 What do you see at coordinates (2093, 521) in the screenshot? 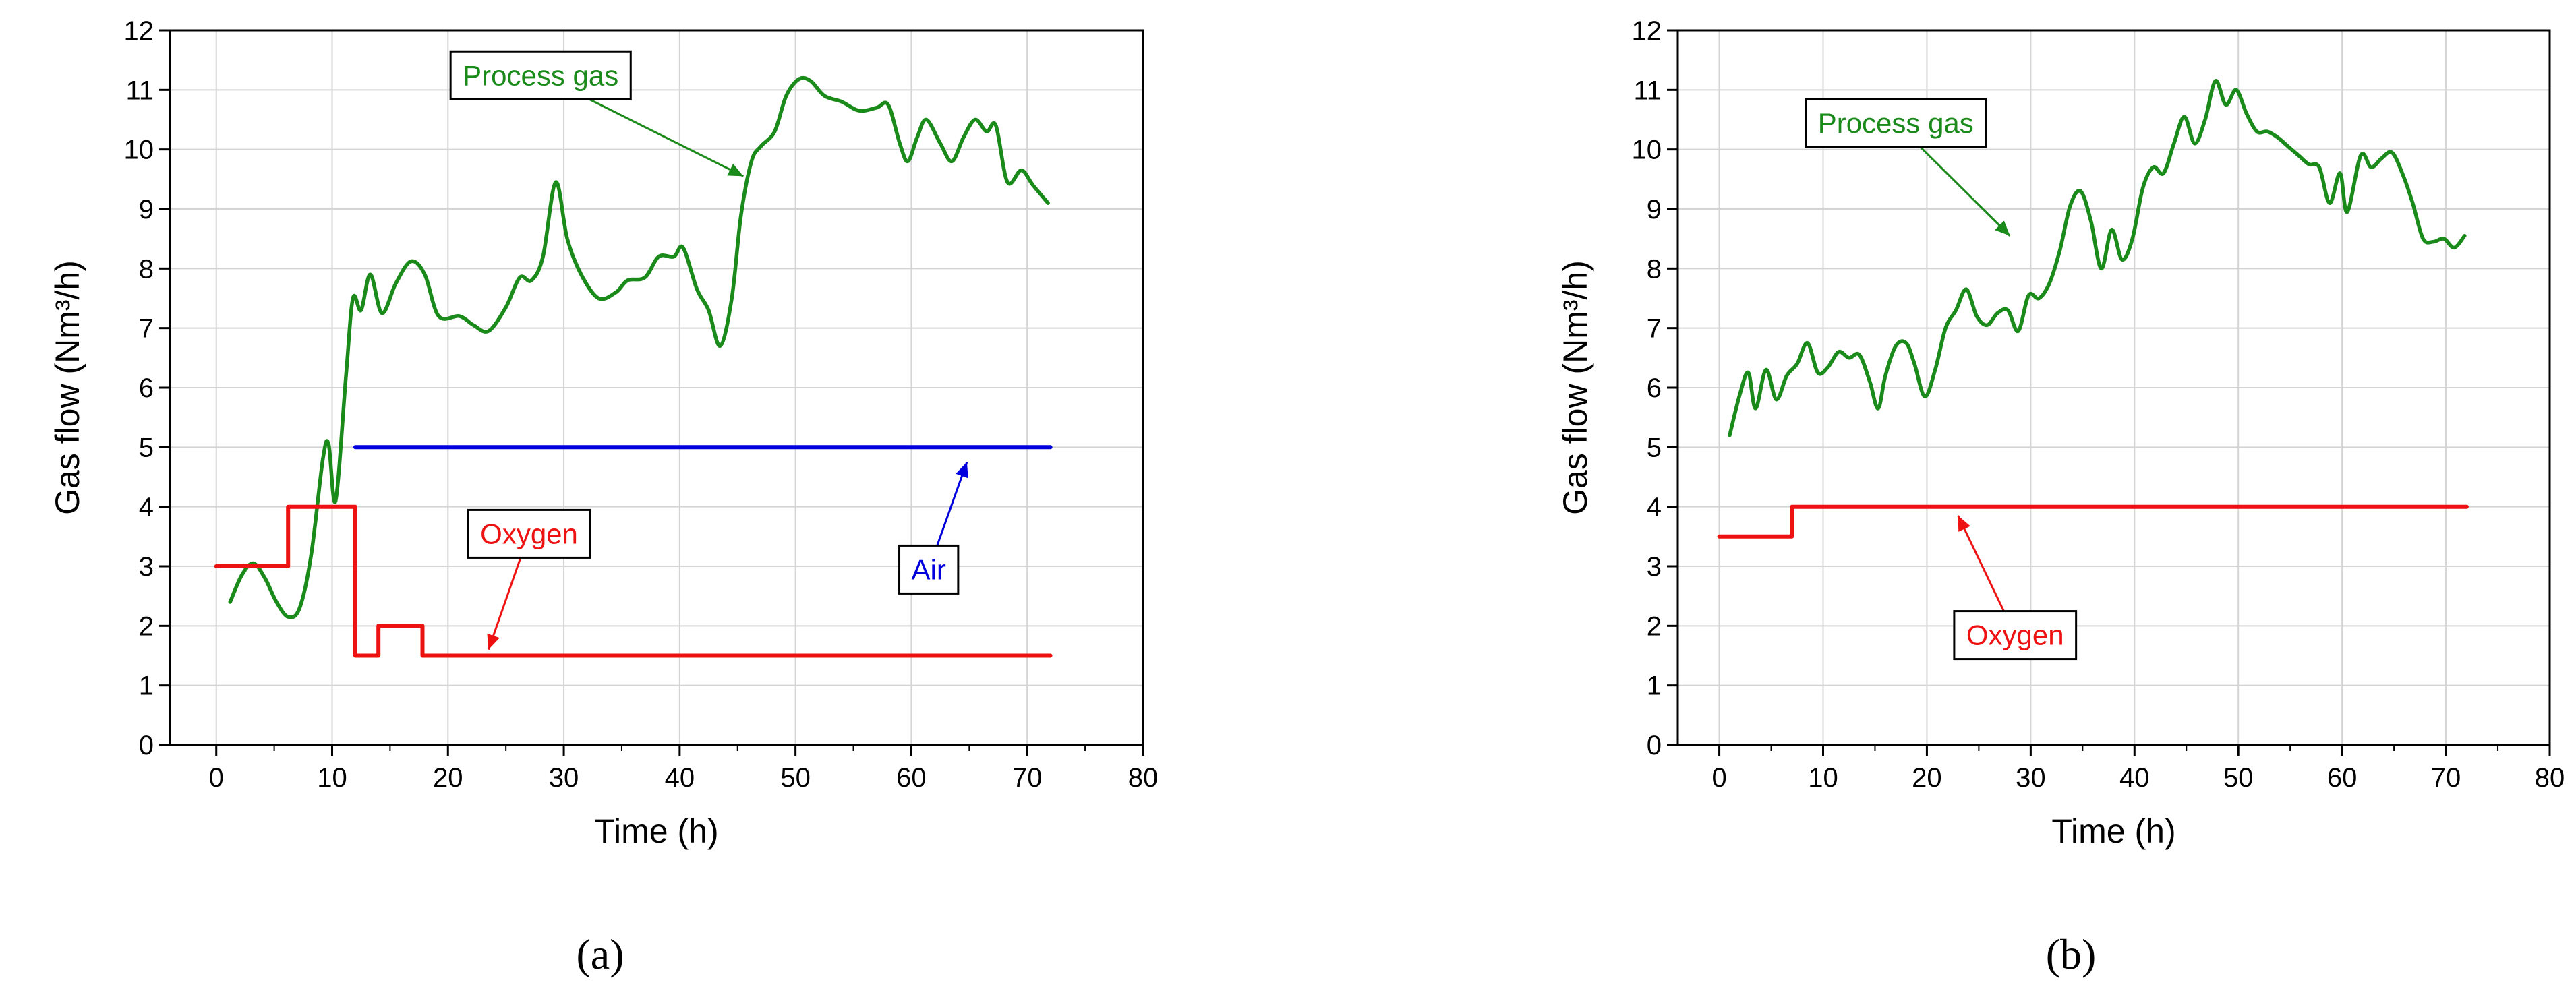
I see `chart-b-series-oxygen` at bounding box center [2093, 521].